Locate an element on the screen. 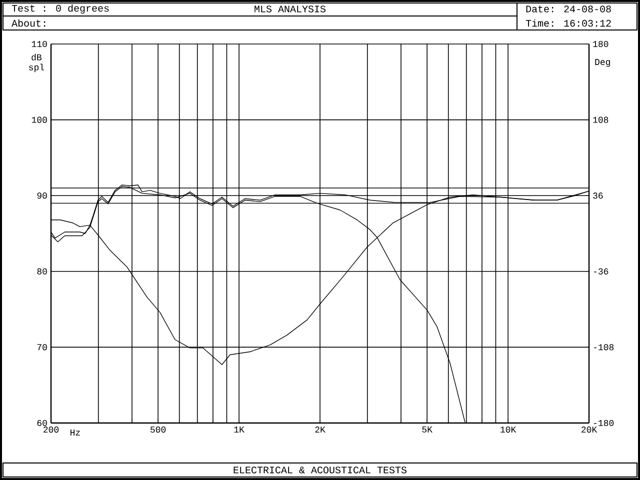  text: Time: 16:03:12 is located at coordinates (568, 23).